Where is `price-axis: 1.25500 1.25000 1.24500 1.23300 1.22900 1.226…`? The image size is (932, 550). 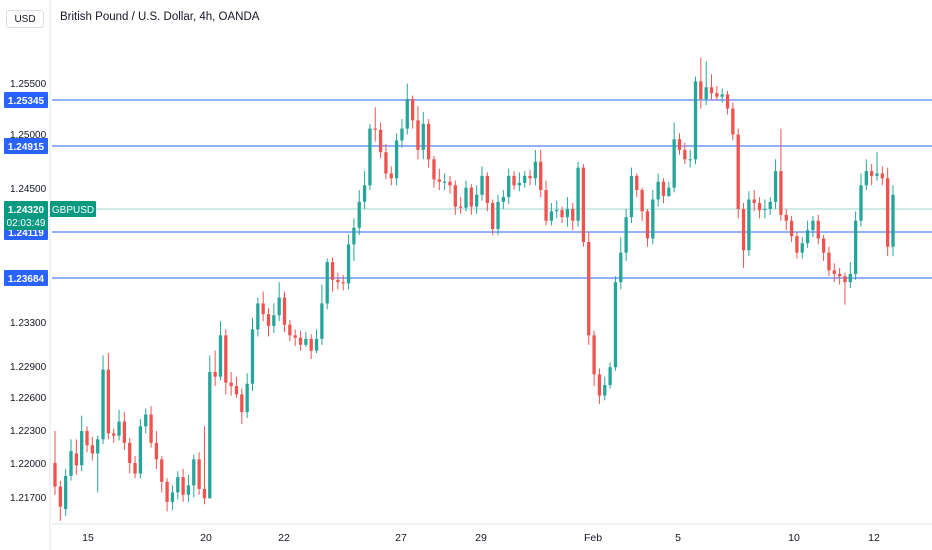
price-axis: 1.25500 1.25000 1.24500 1.23300 1.22900 1.226… is located at coordinates (30, 275).